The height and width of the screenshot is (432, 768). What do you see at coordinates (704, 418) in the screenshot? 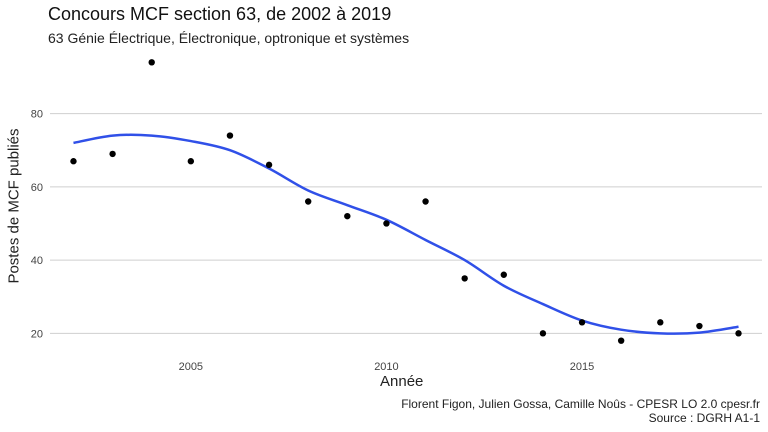
I see `caption-source: Source : DGRH A1-1` at bounding box center [704, 418].